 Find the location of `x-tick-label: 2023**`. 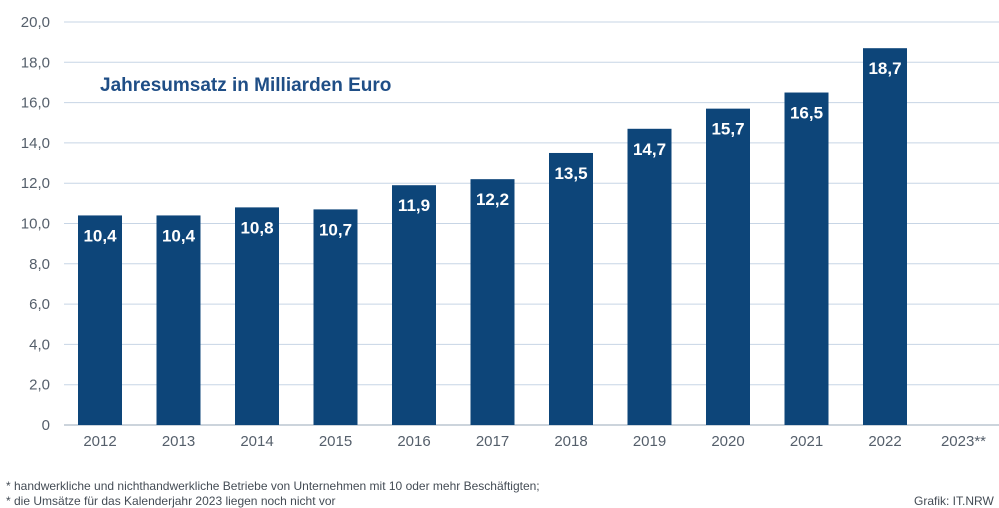

x-tick-label: 2023** is located at coordinates (963, 441).